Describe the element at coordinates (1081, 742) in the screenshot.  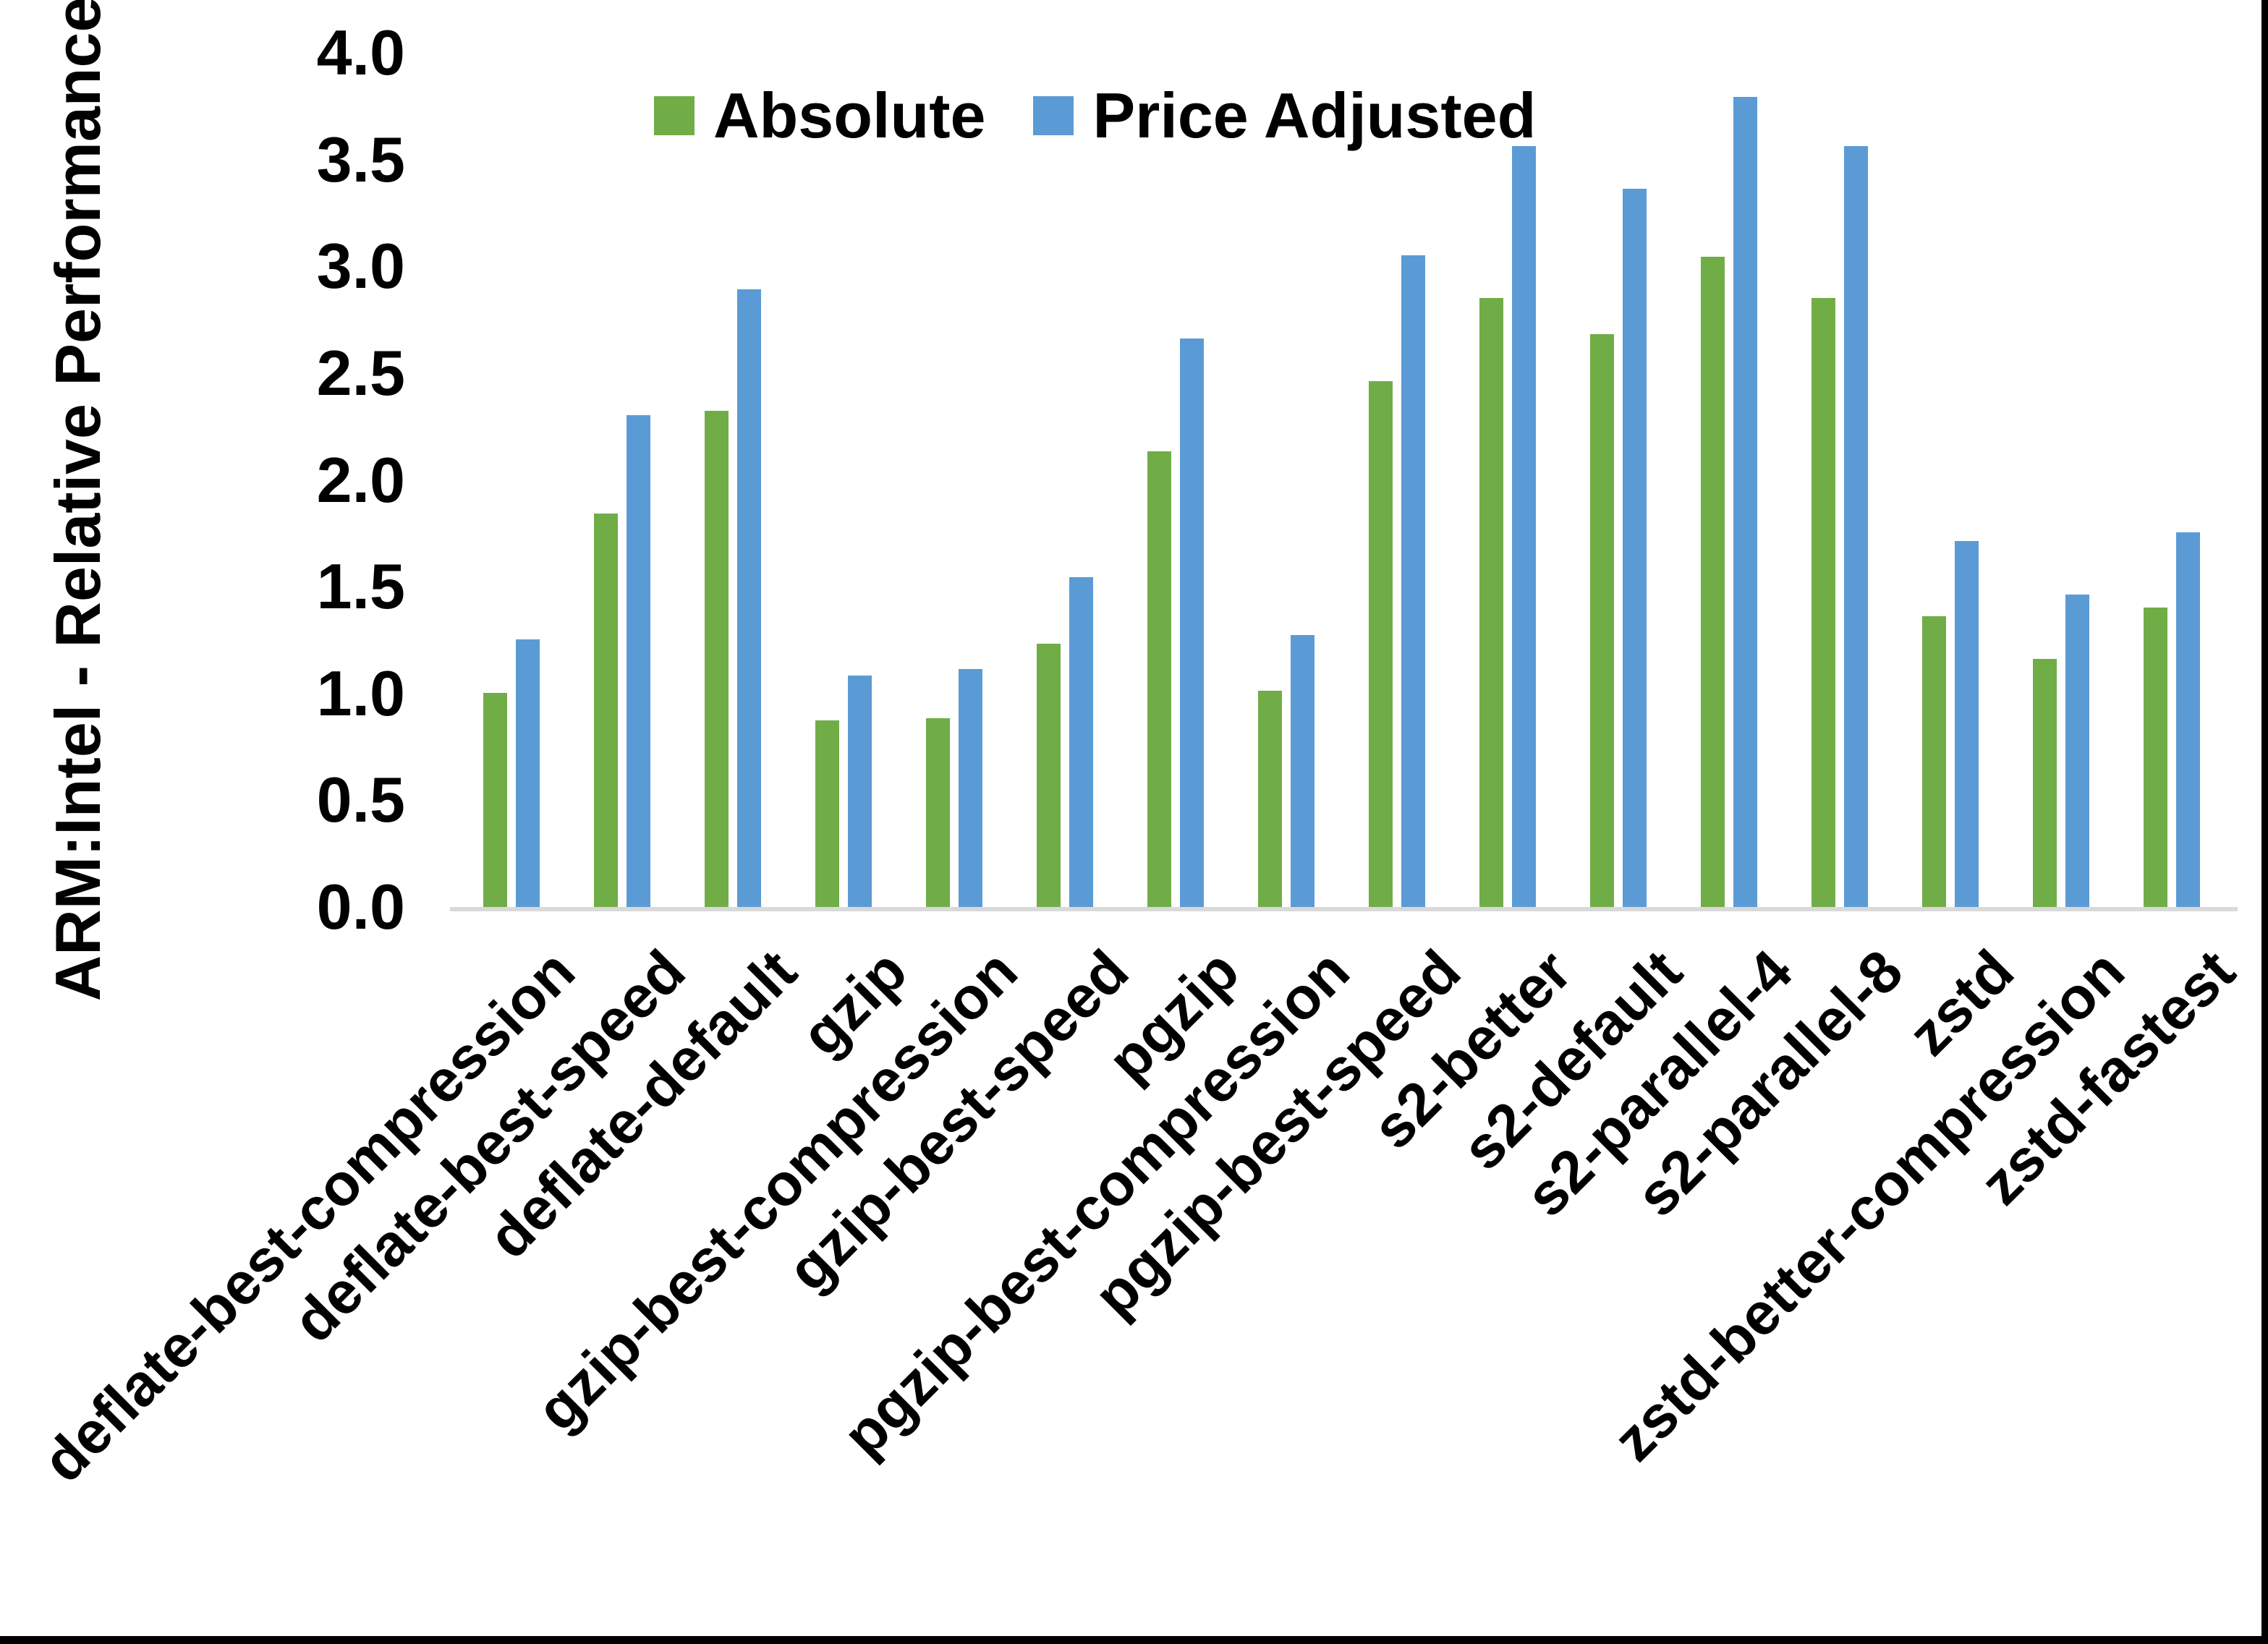
I see `bar-price-adjusted-gzip-best-speed` at that location.